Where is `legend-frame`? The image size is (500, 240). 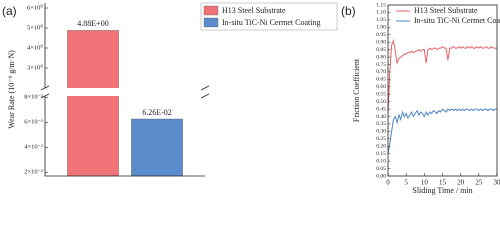 legend-frame is located at coordinates (269, 16).